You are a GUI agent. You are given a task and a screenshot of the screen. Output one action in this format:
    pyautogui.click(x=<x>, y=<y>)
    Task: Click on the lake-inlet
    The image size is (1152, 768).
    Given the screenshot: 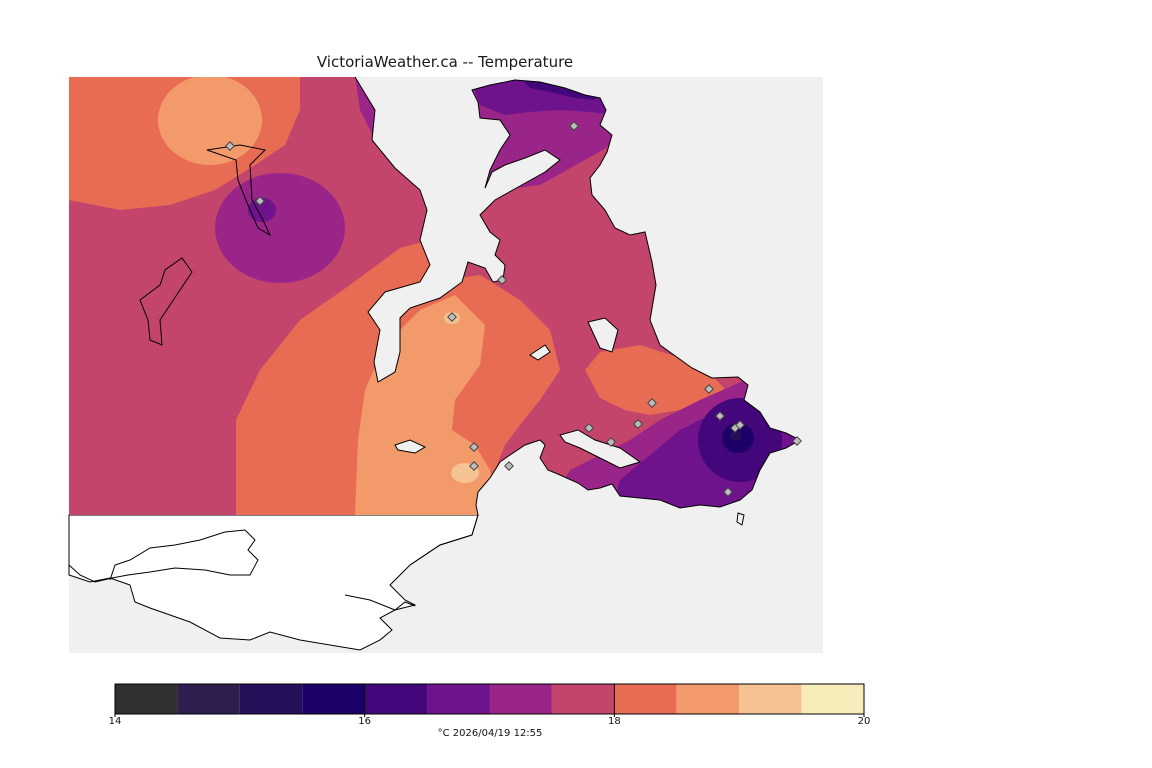 What is the action you would take?
    pyautogui.click(x=239, y=190)
    